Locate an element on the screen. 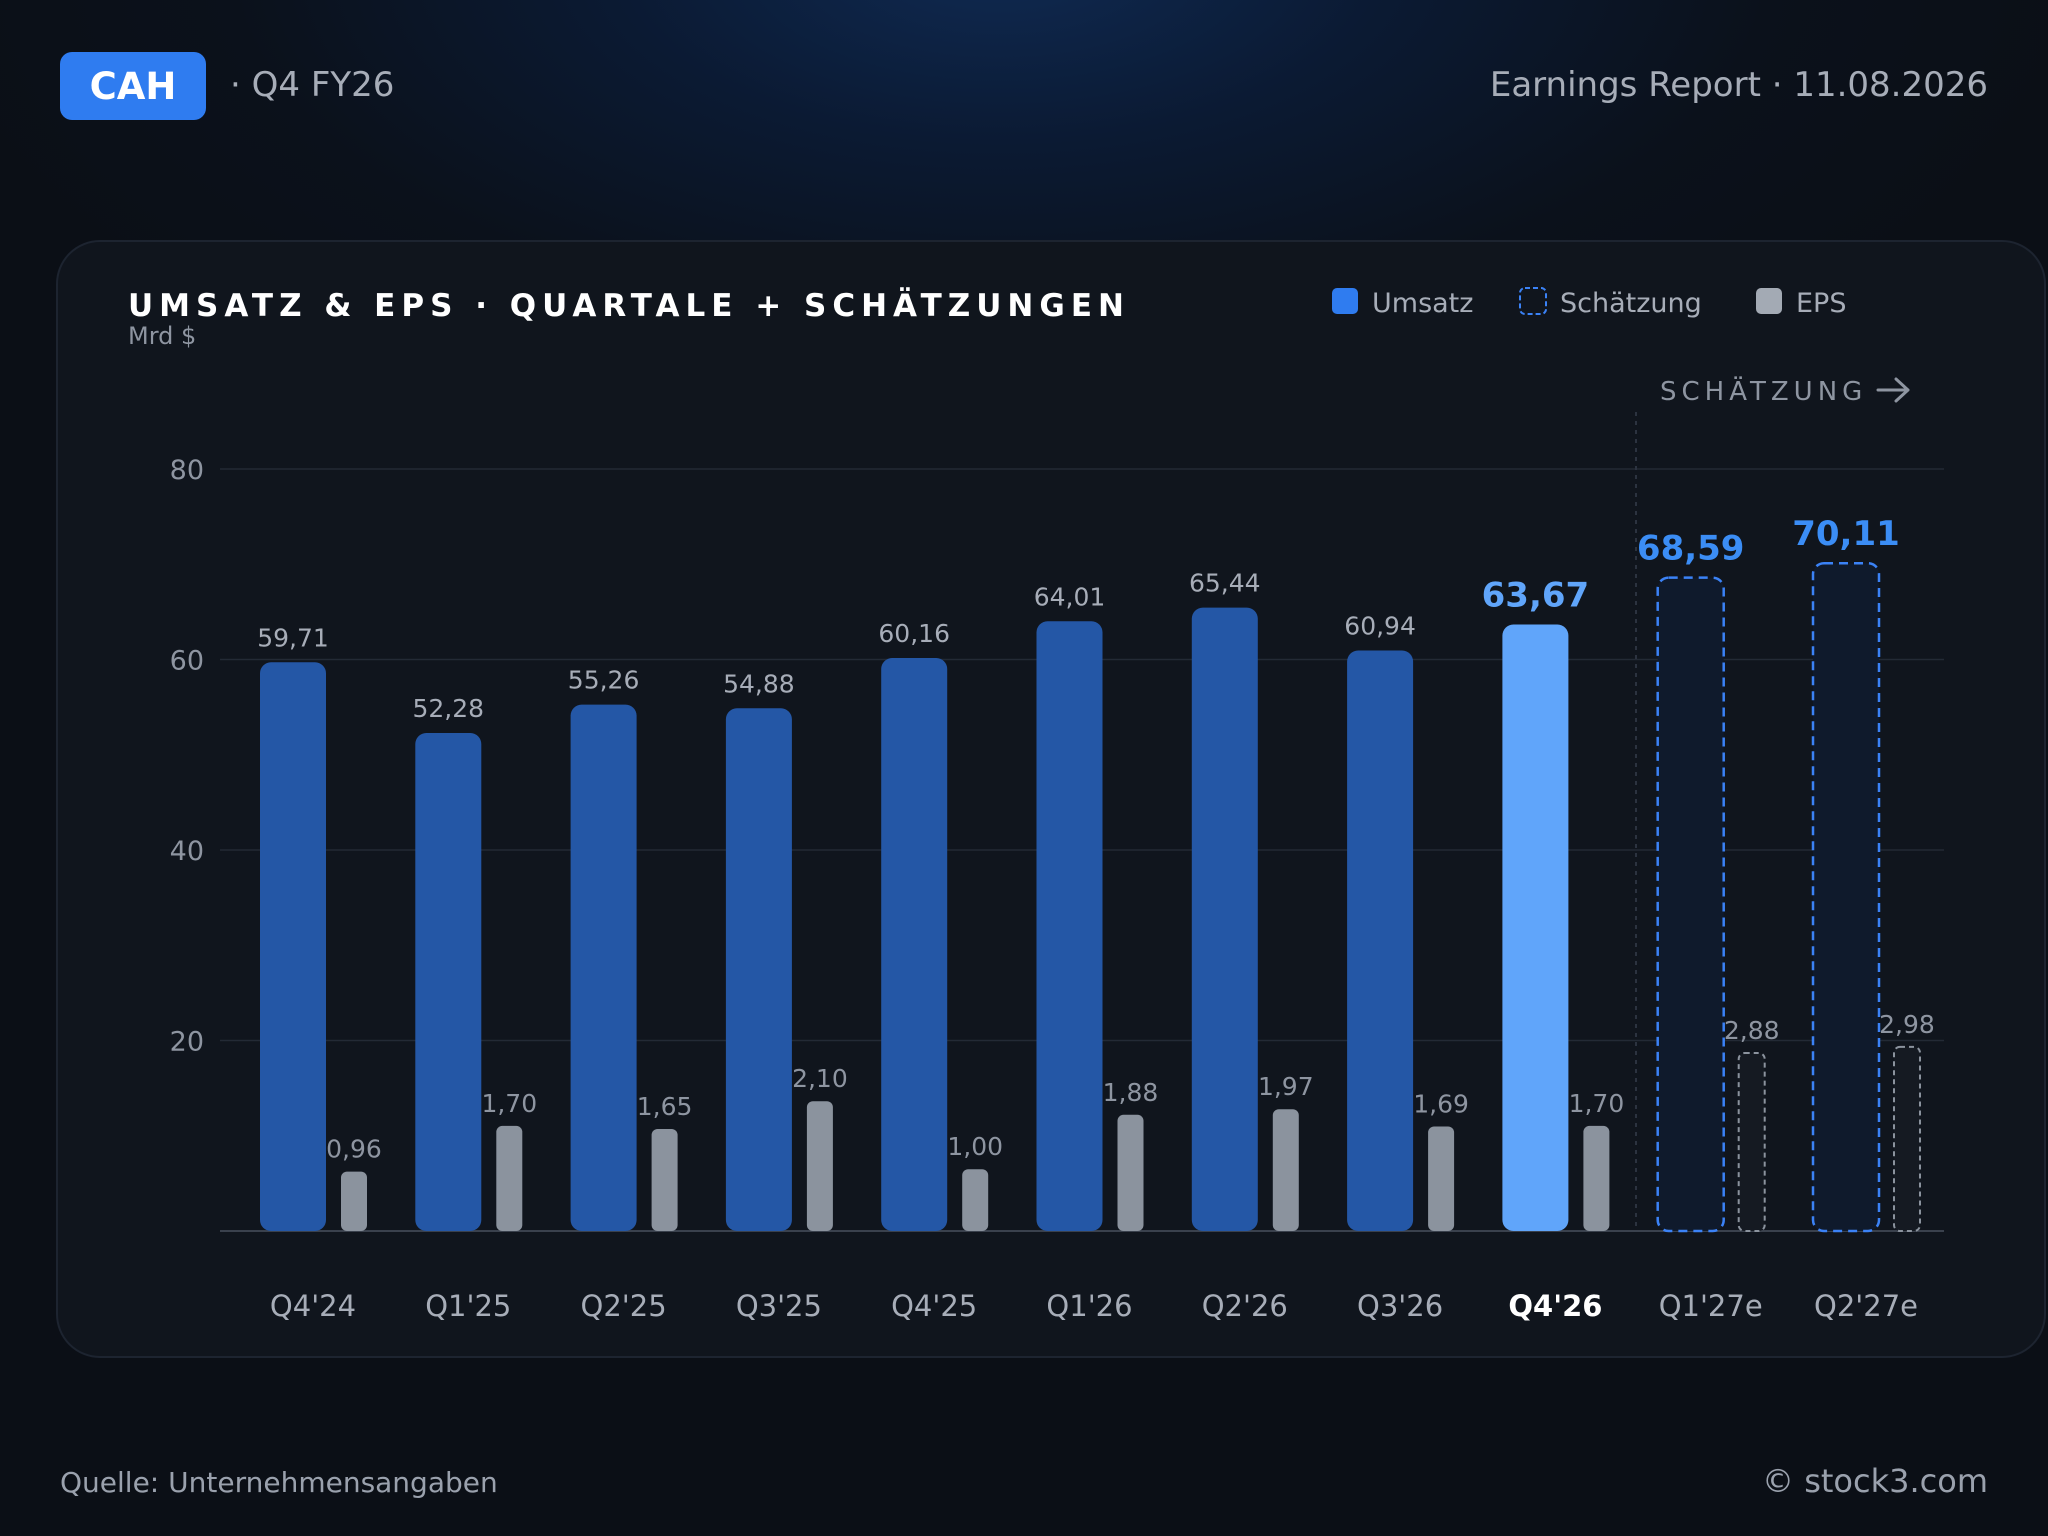 Image resolution: width=2048 pixels, height=1536 pixels. eps-value-label: 1,00 is located at coordinates (975, 1146).